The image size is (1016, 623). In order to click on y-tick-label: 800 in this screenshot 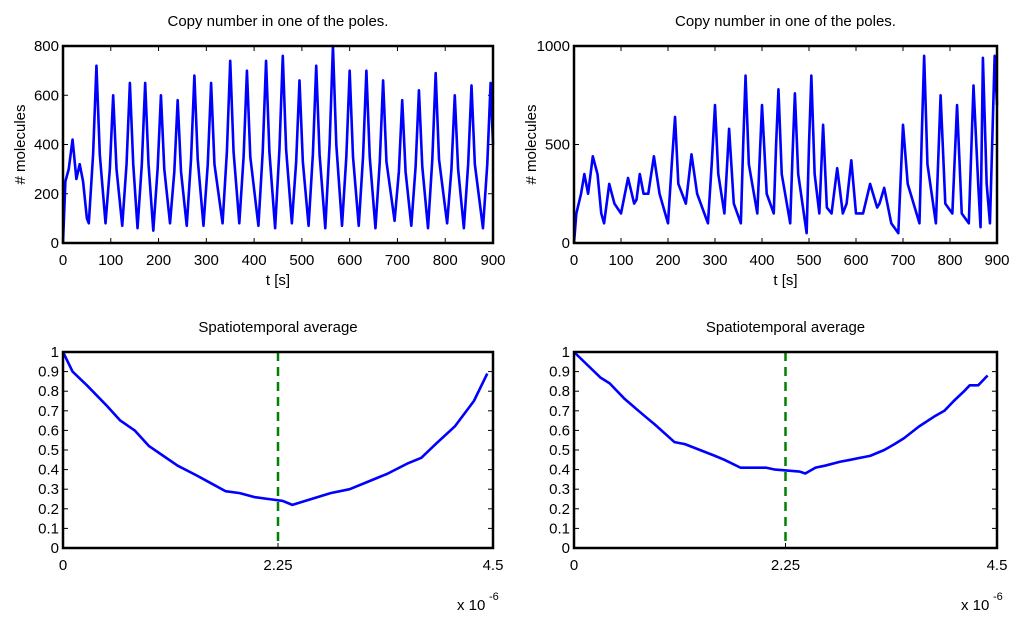, I will do `click(46, 46)`.